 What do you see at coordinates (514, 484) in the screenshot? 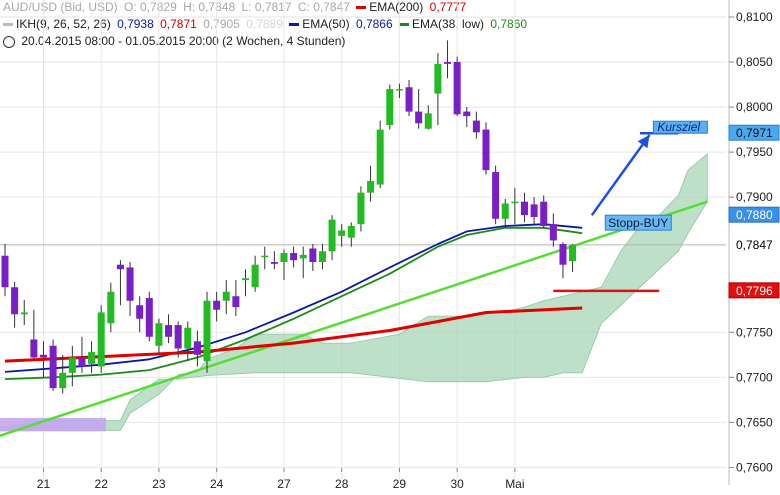
I see `x-tick-label: Mai` at bounding box center [514, 484].